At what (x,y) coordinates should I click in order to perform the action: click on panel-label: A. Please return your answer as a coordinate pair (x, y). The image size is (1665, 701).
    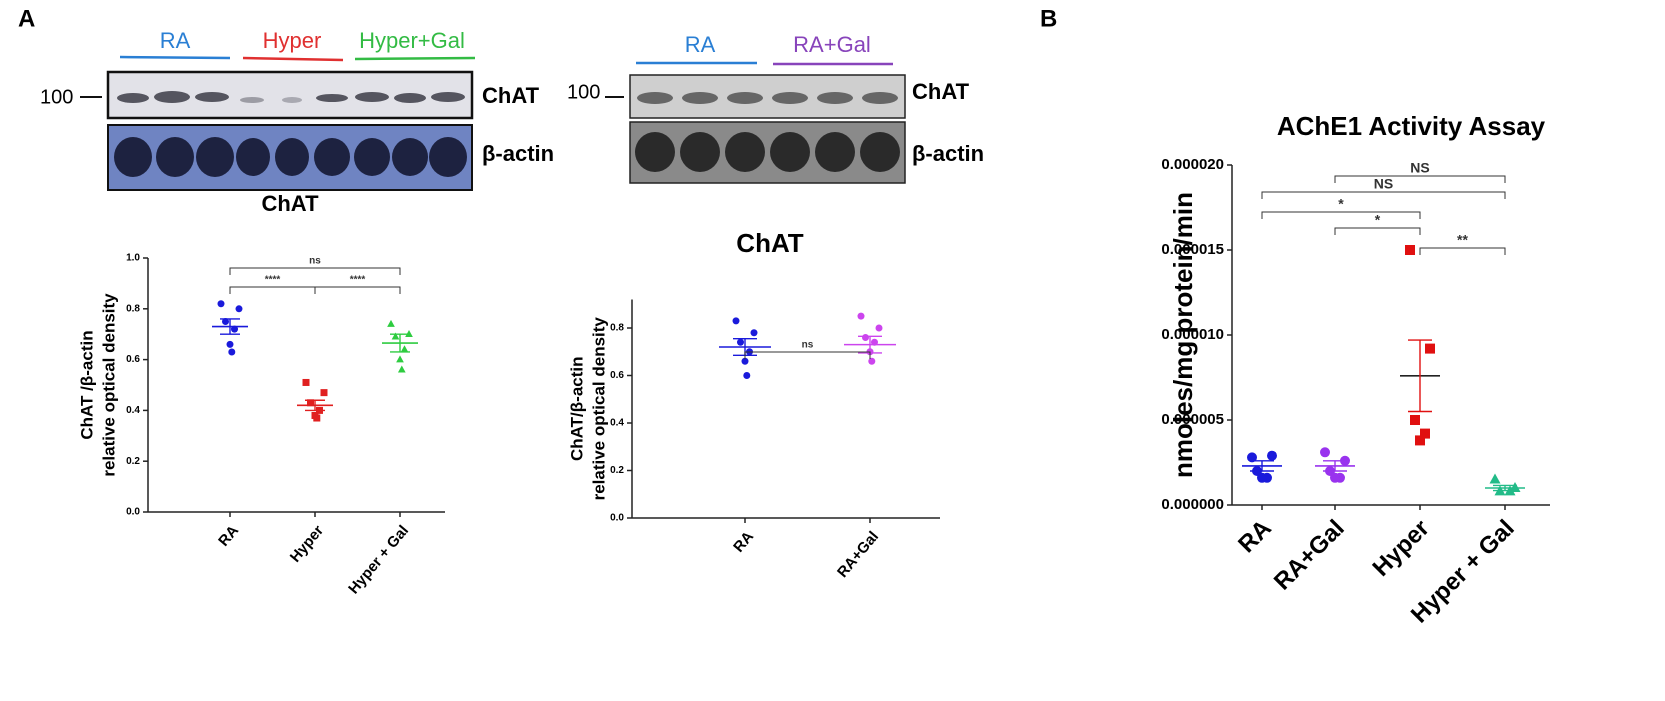
    Looking at the image, I should click on (26, 18).